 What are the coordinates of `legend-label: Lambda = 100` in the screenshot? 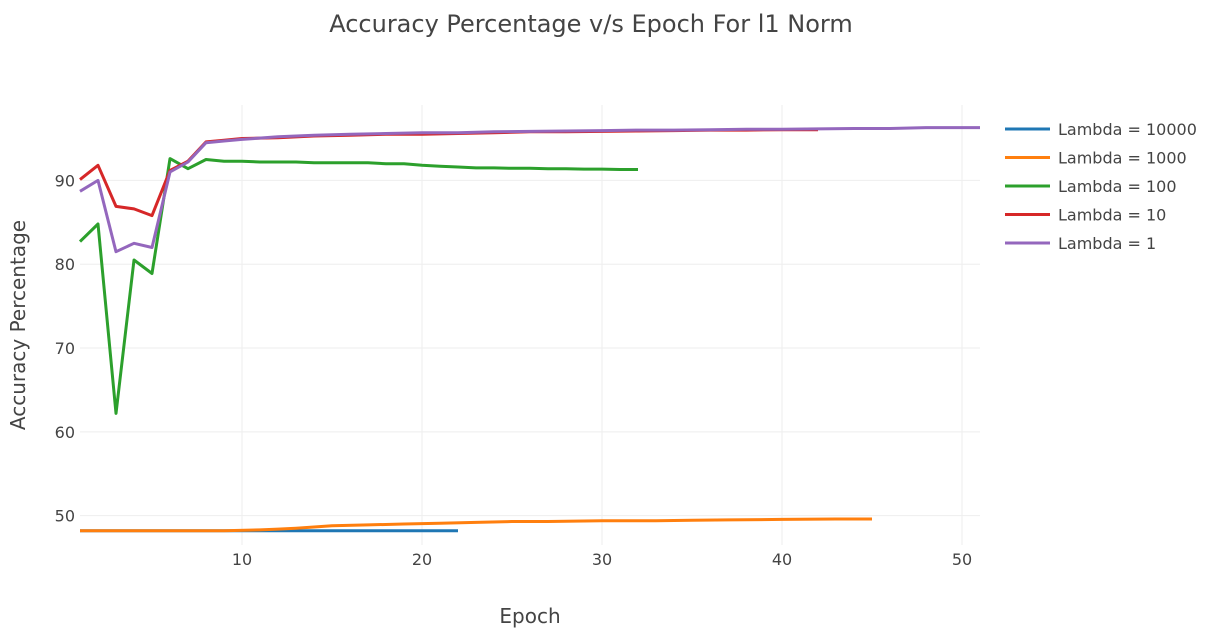 It's located at (1117, 186).